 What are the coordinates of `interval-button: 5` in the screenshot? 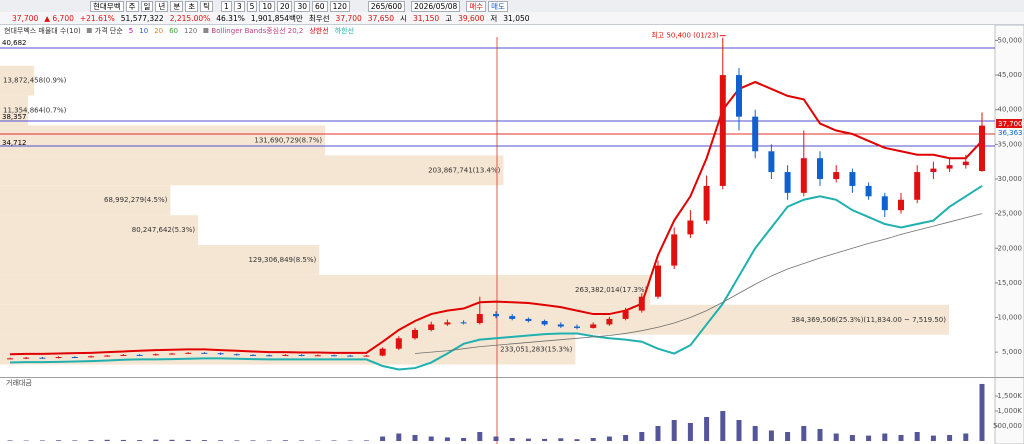 It's located at (252, 6).